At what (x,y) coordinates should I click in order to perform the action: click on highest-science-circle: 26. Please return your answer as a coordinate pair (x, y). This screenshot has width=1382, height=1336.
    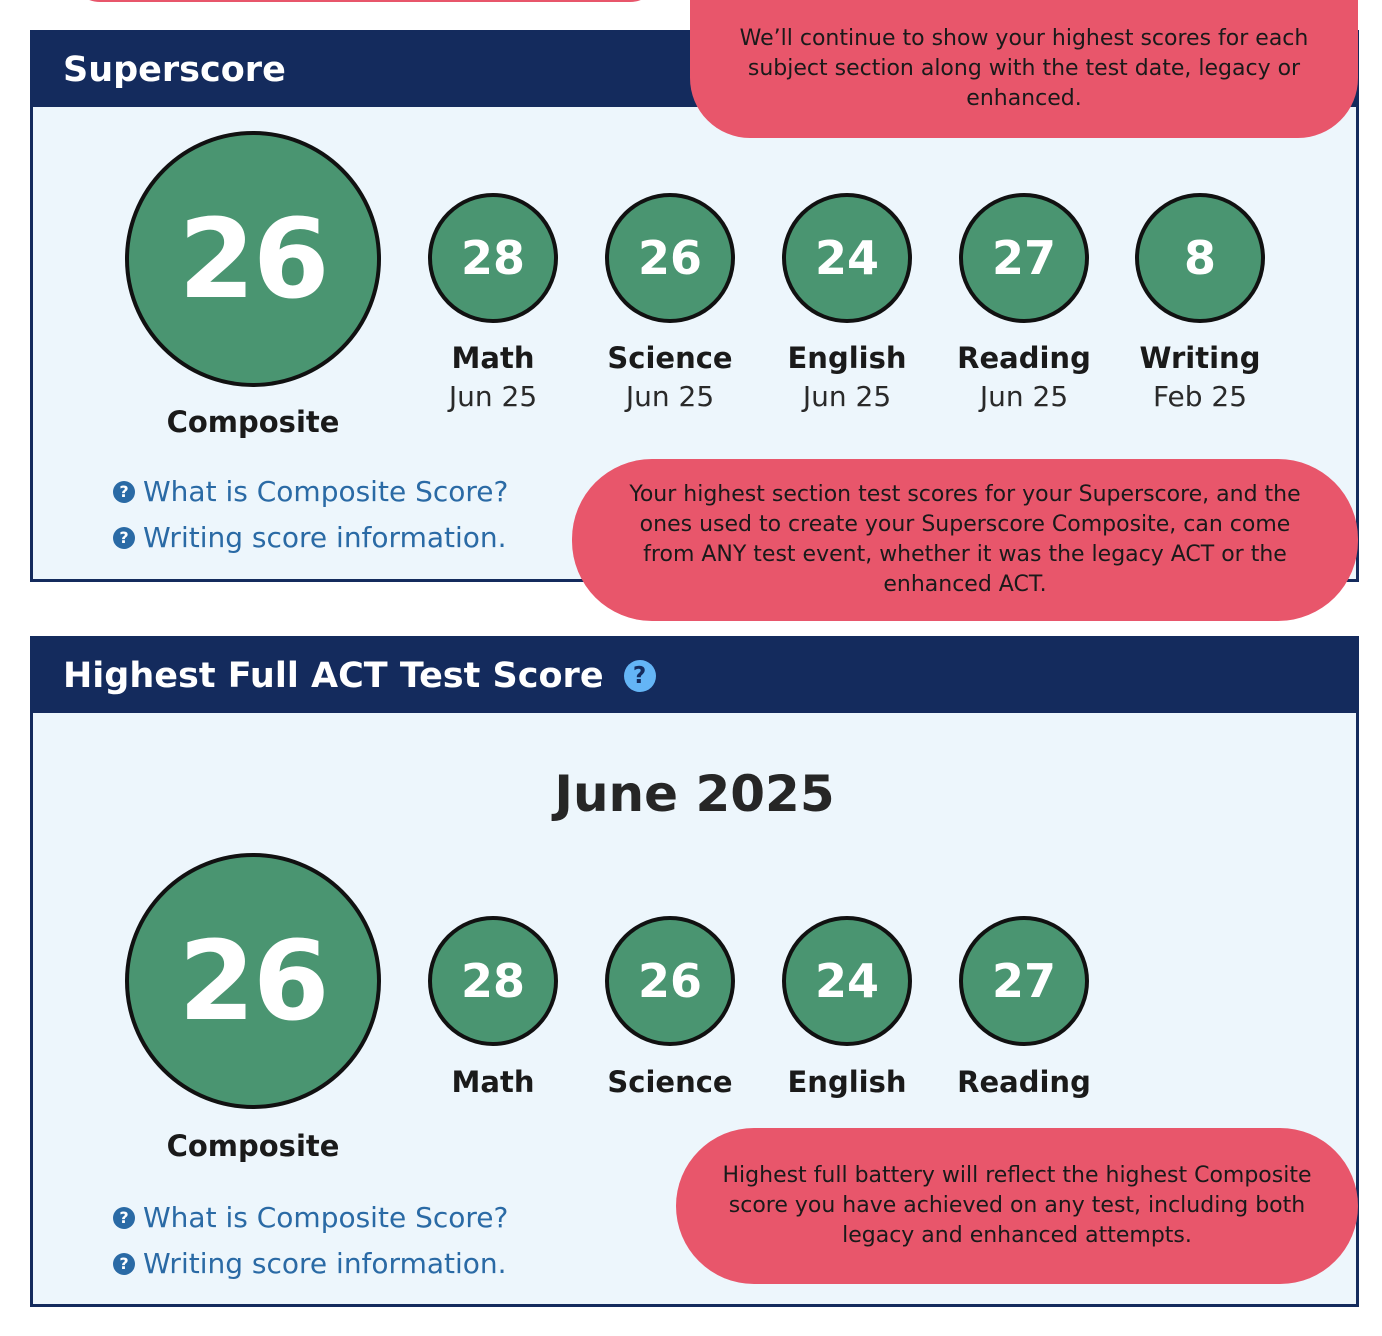
    Looking at the image, I should click on (670, 981).